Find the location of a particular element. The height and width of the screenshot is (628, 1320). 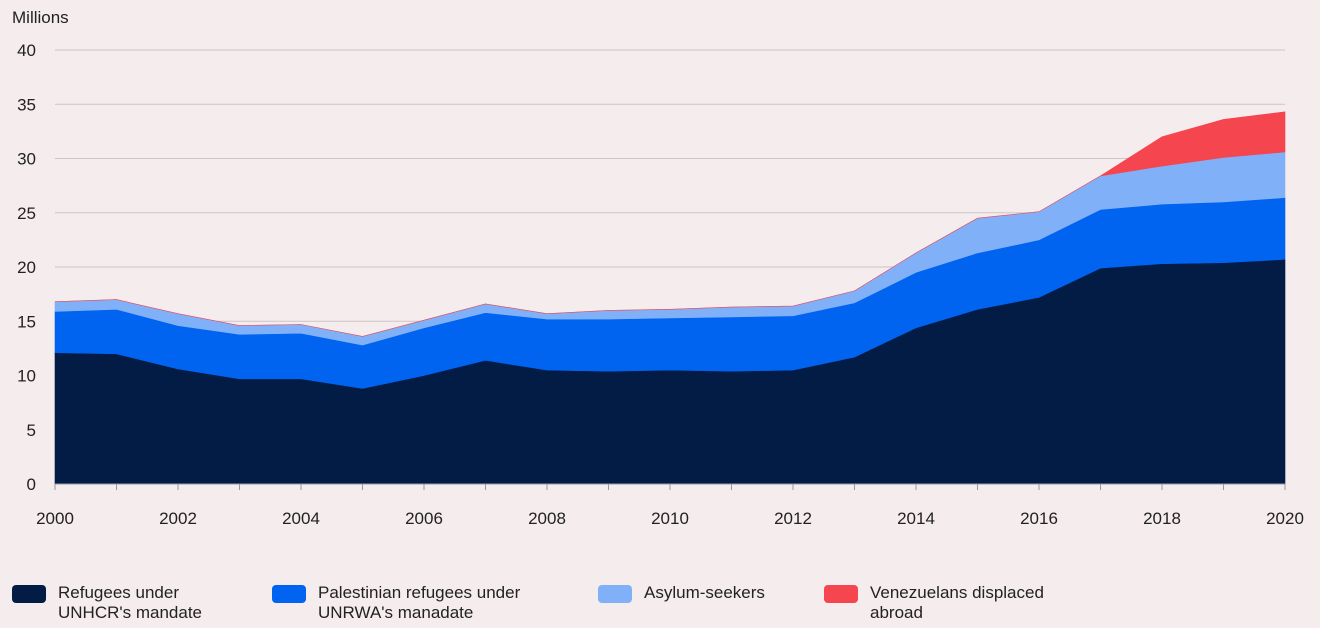

y-tick-label-30: 30 is located at coordinates (26, 159).